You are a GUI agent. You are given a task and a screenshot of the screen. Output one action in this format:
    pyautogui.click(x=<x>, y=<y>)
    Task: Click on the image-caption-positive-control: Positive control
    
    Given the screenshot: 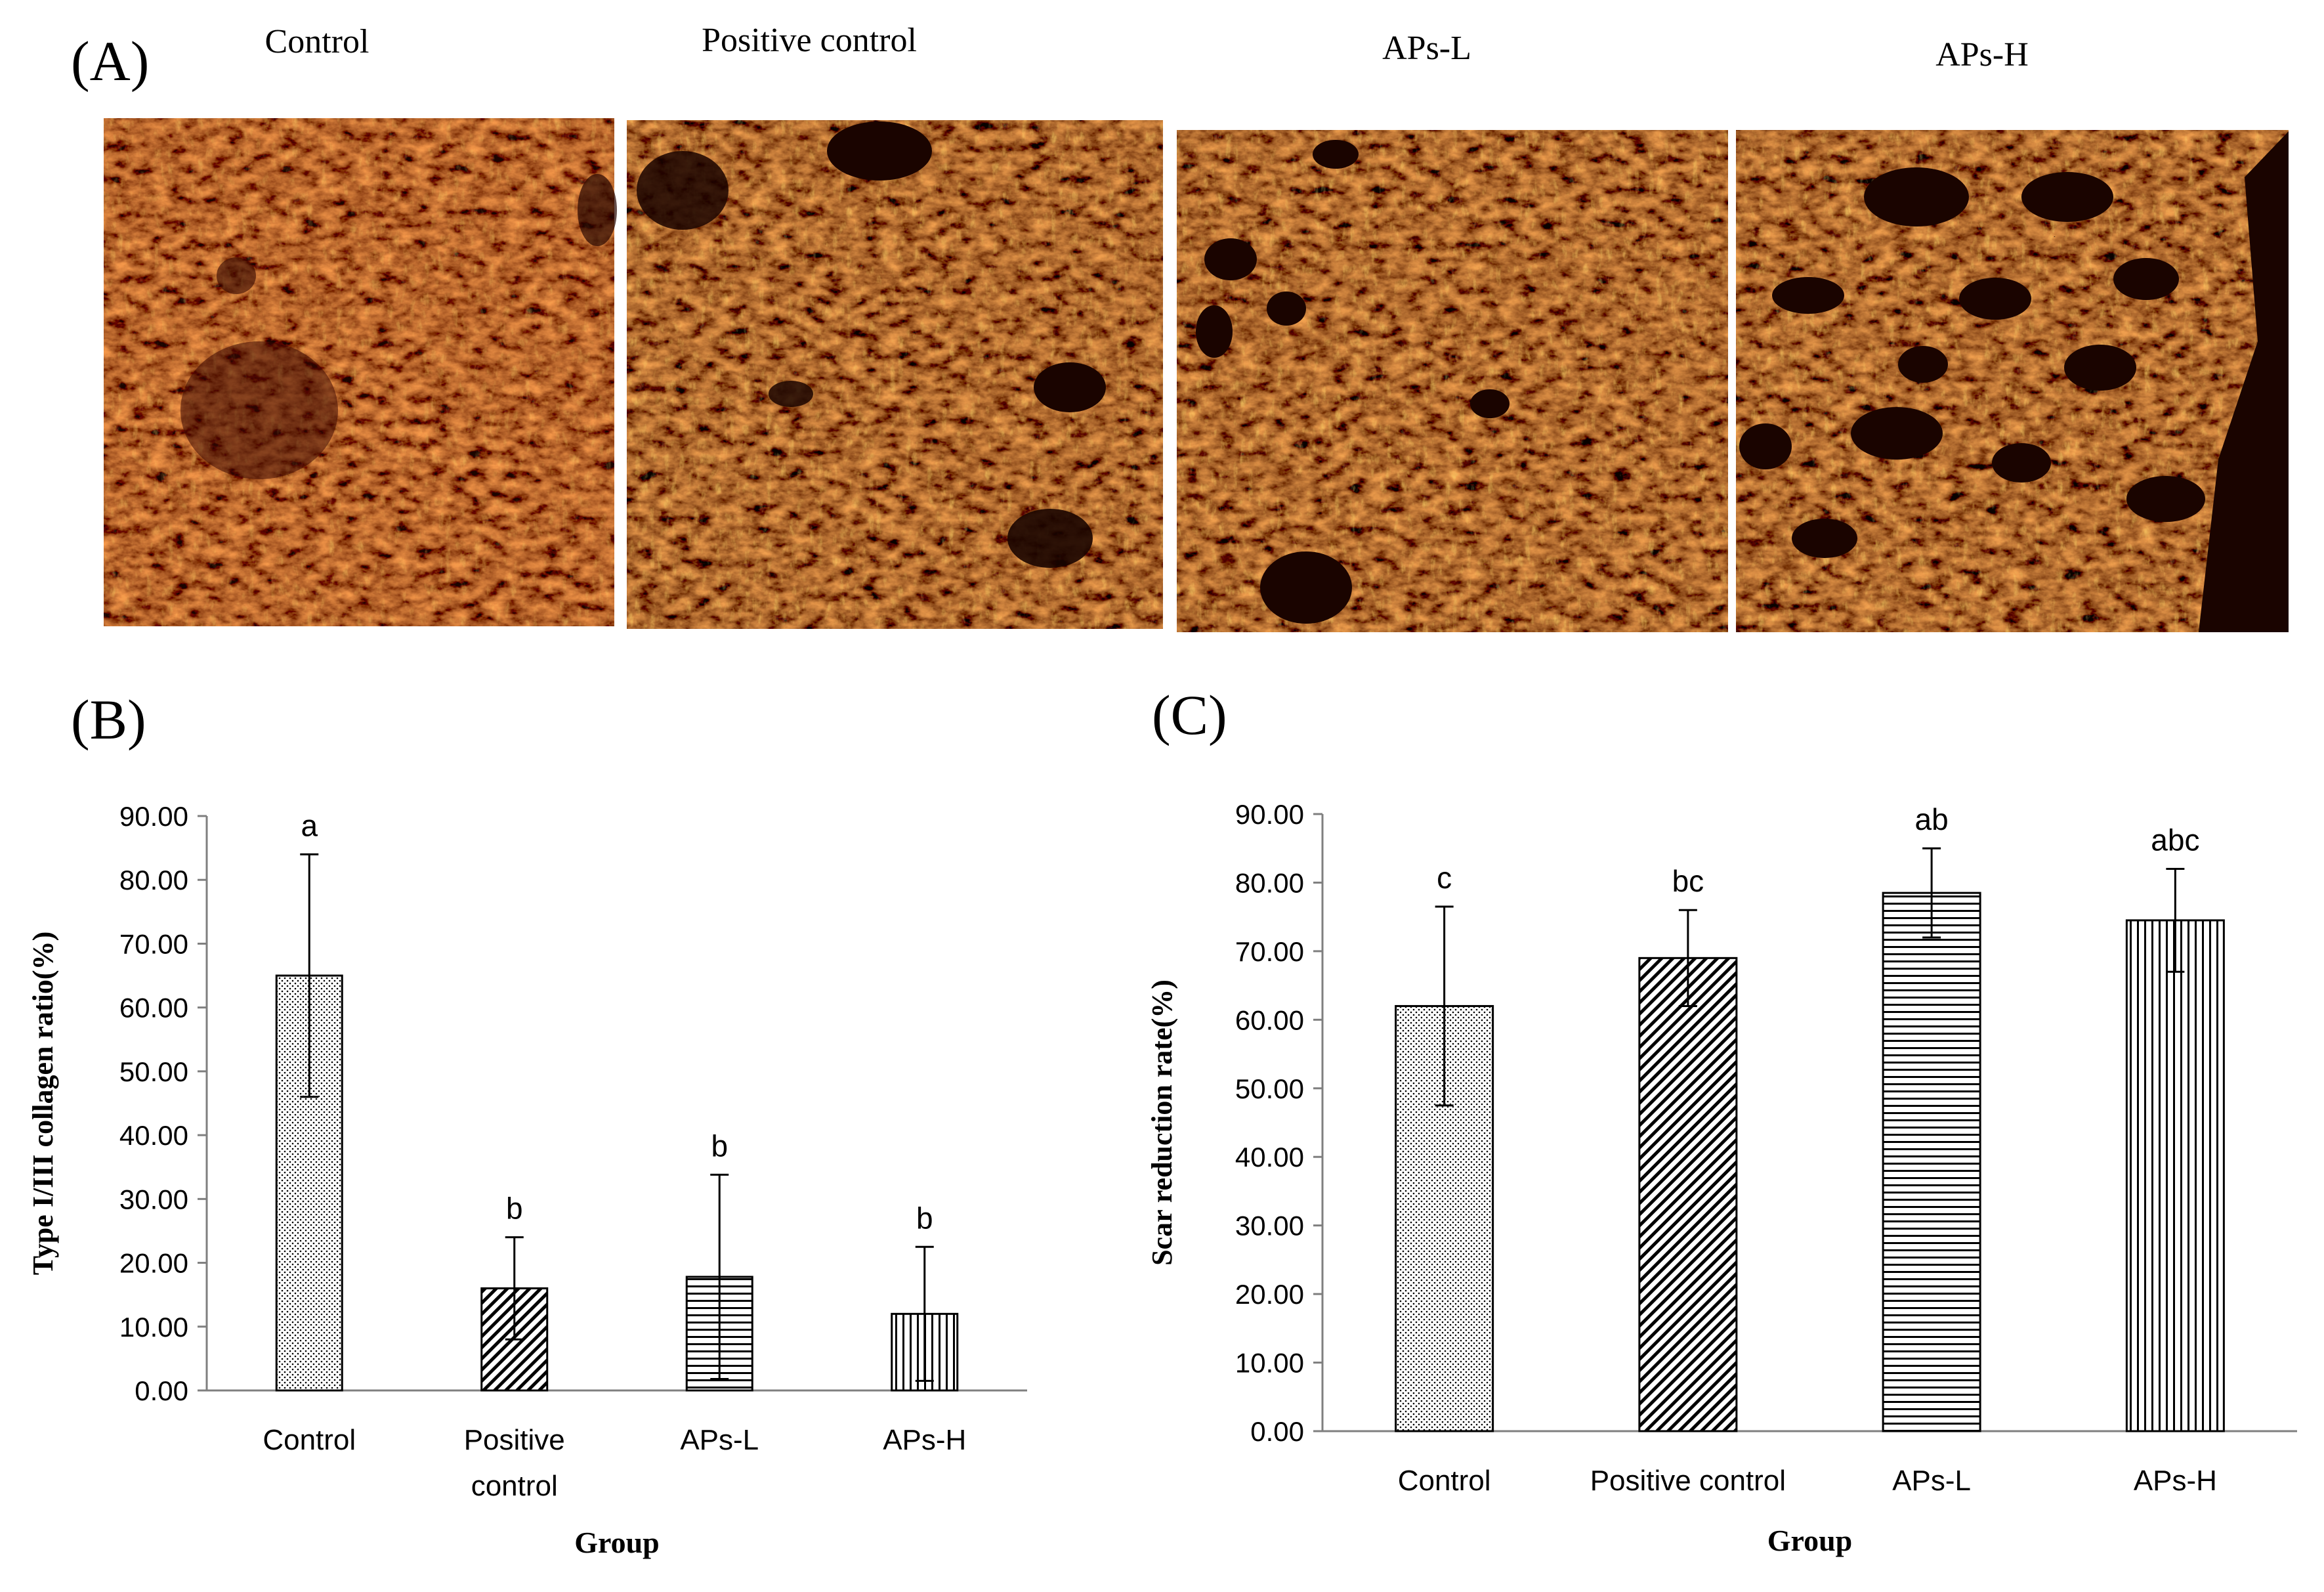 What is the action you would take?
    pyautogui.click(x=809, y=40)
    